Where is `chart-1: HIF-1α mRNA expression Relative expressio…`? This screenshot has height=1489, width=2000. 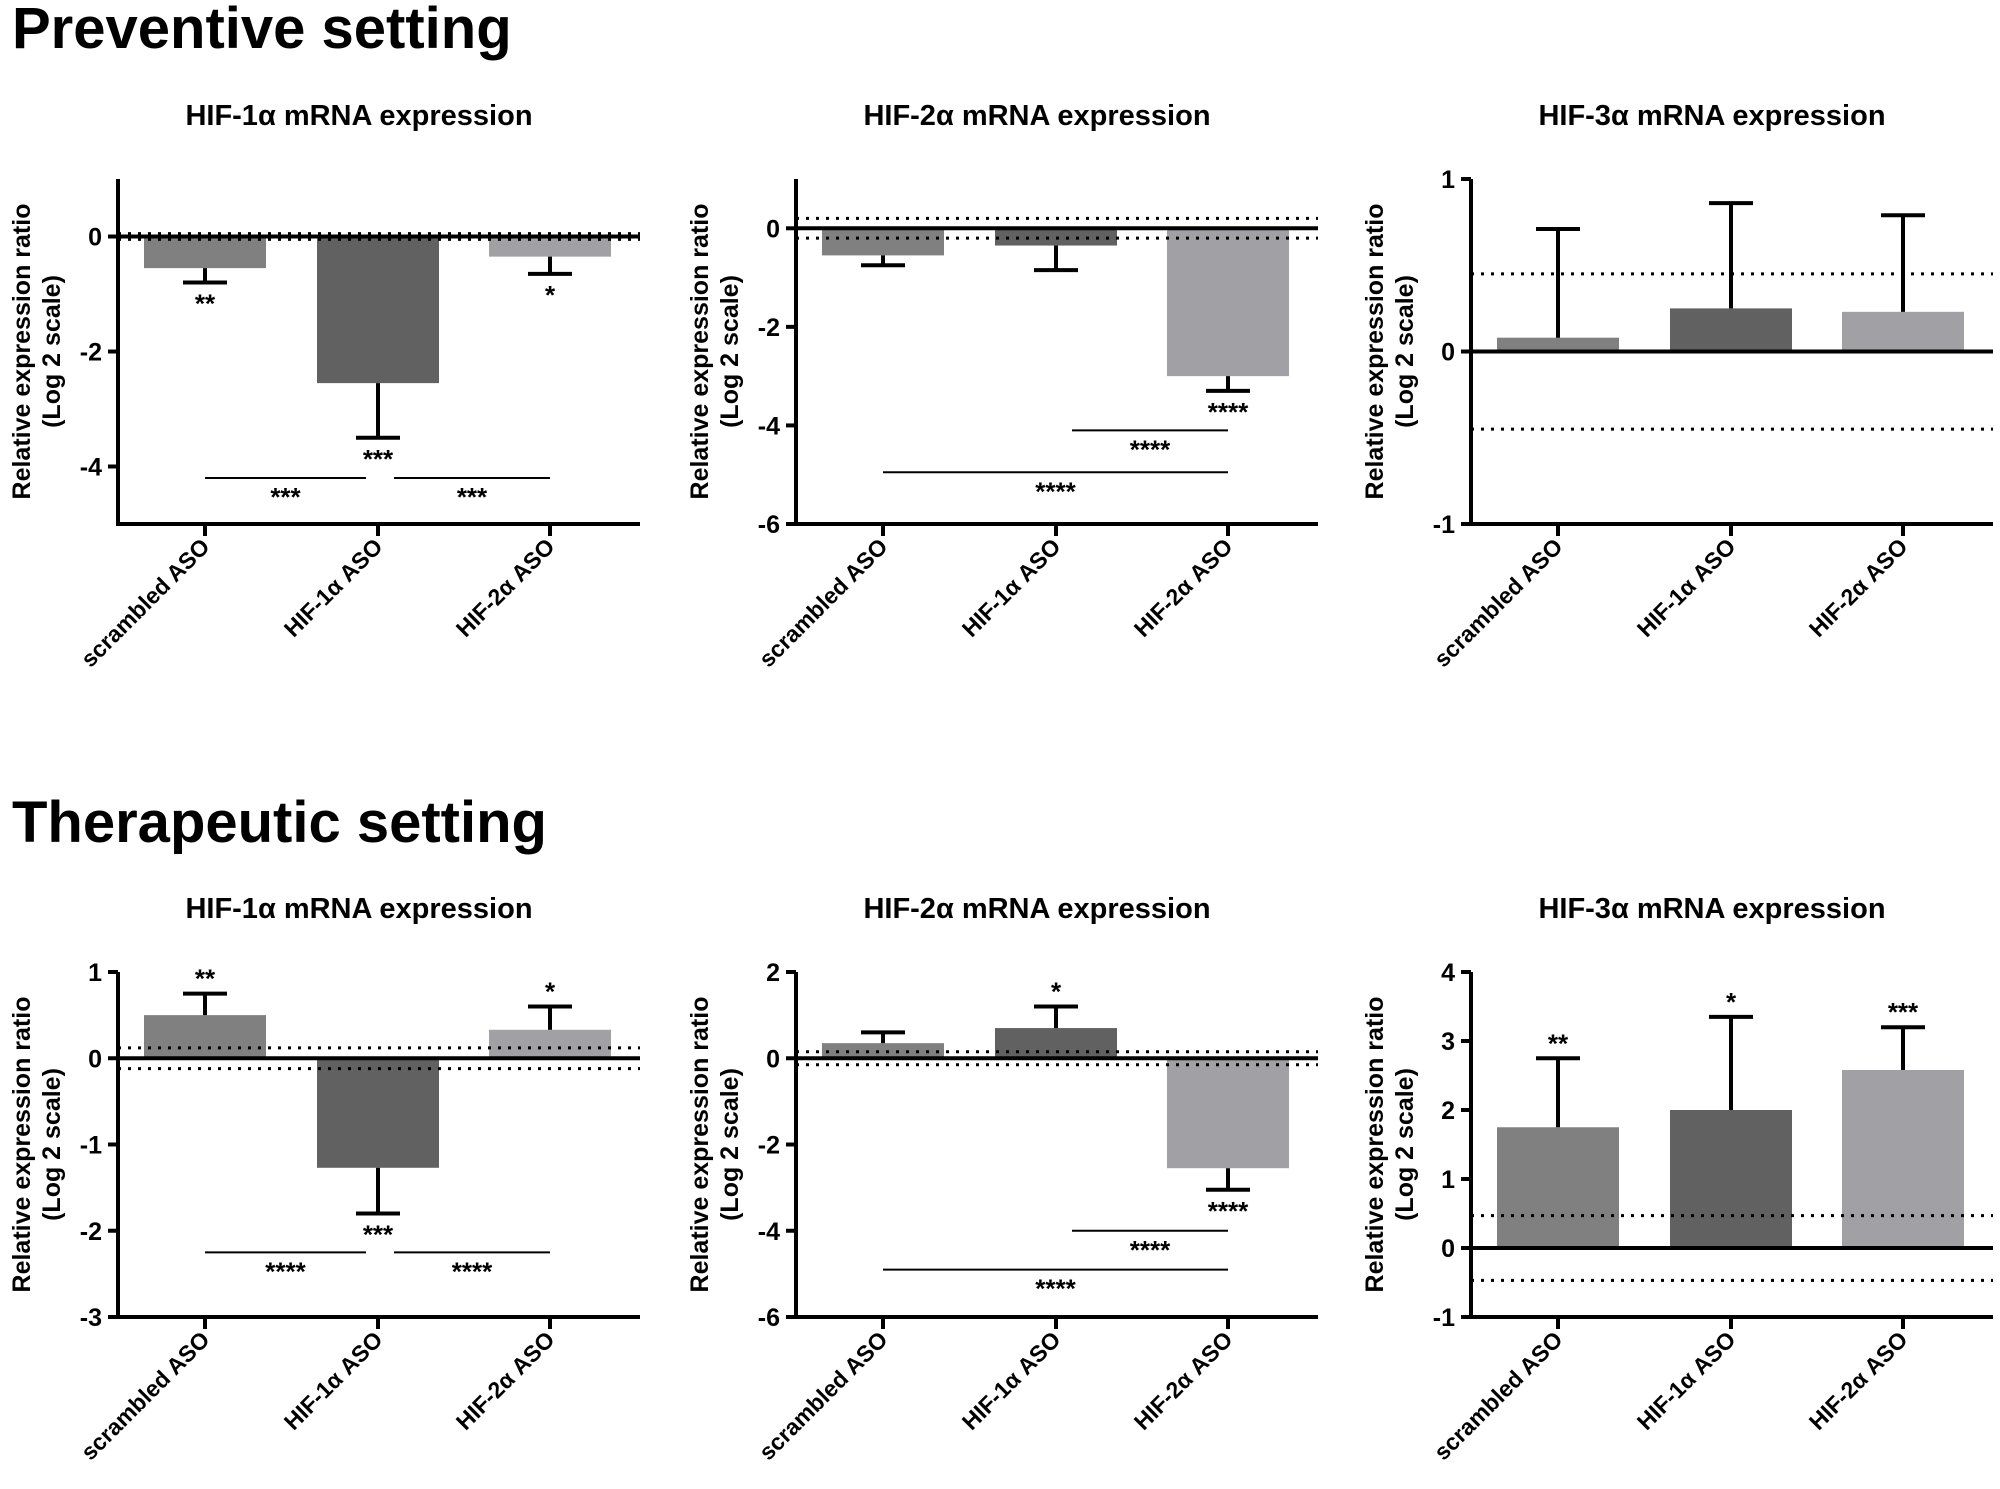
chart-1: HIF-1α mRNA expression Relative expressio… is located at coordinates (324, 386).